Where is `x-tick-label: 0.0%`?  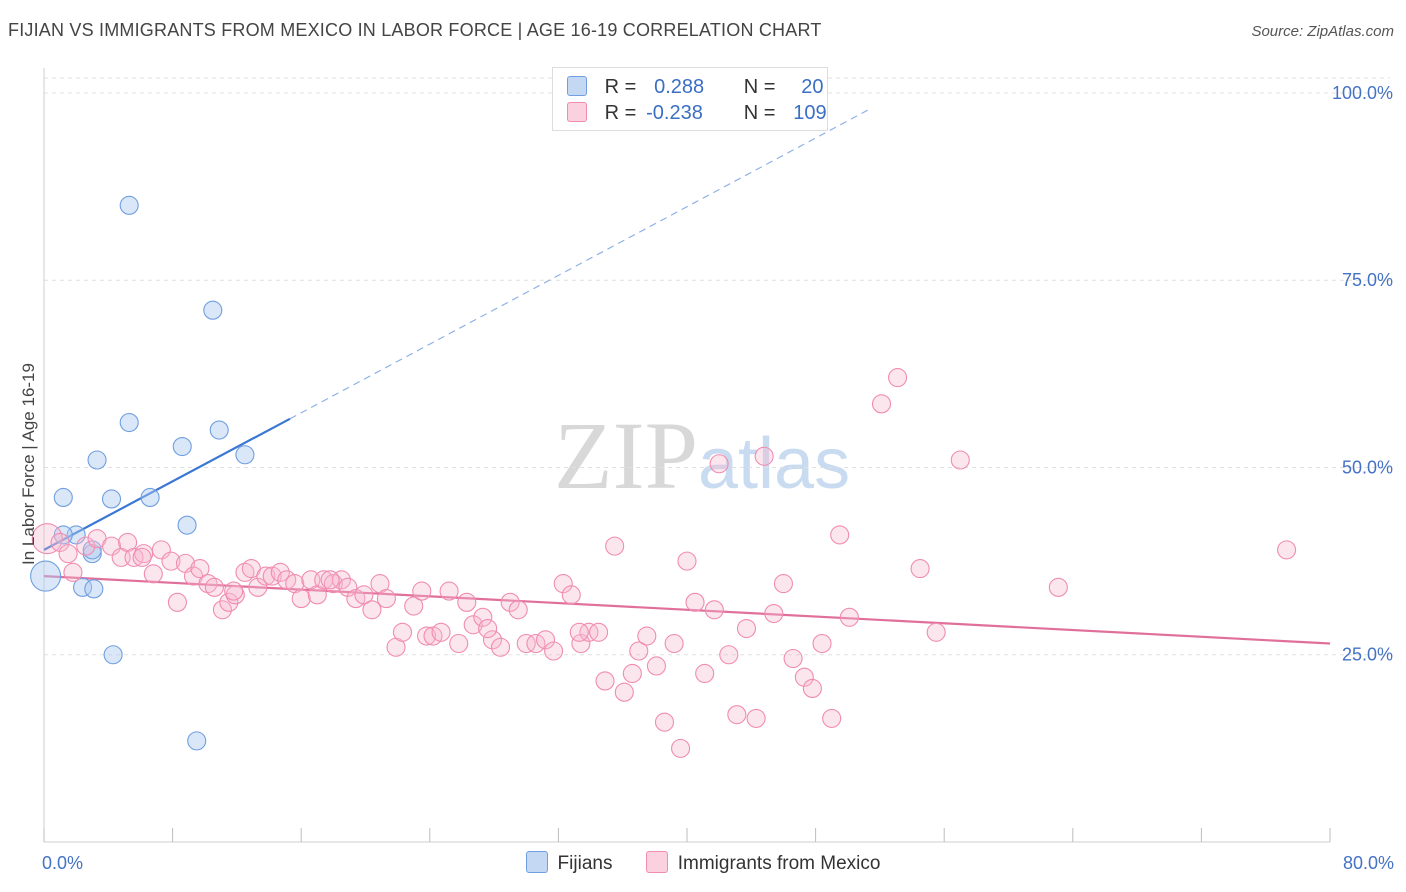 x-tick-label: 0.0% is located at coordinates (62, 863).